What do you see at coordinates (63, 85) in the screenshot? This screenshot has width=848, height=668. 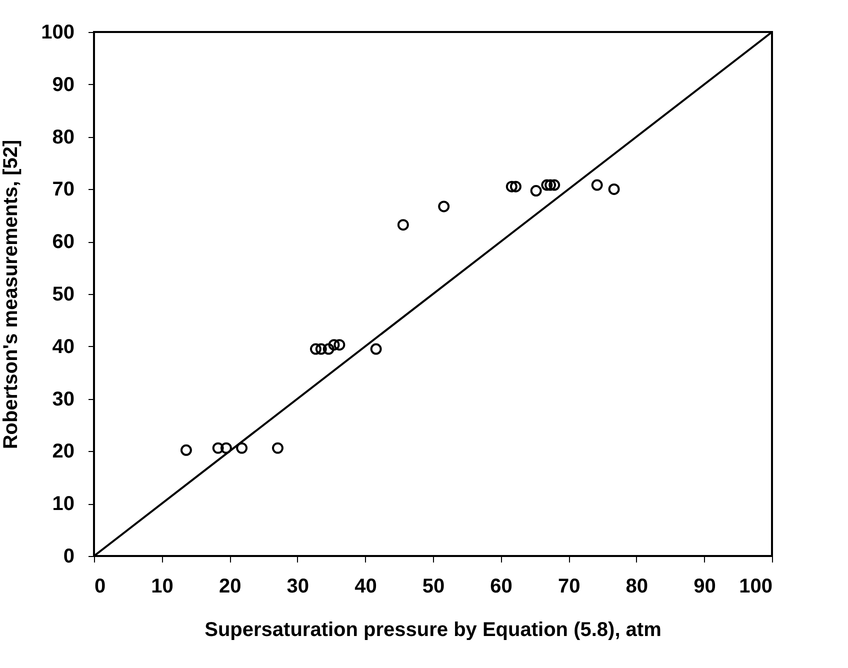 I see `y-tick-label: 90` at bounding box center [63, 85].